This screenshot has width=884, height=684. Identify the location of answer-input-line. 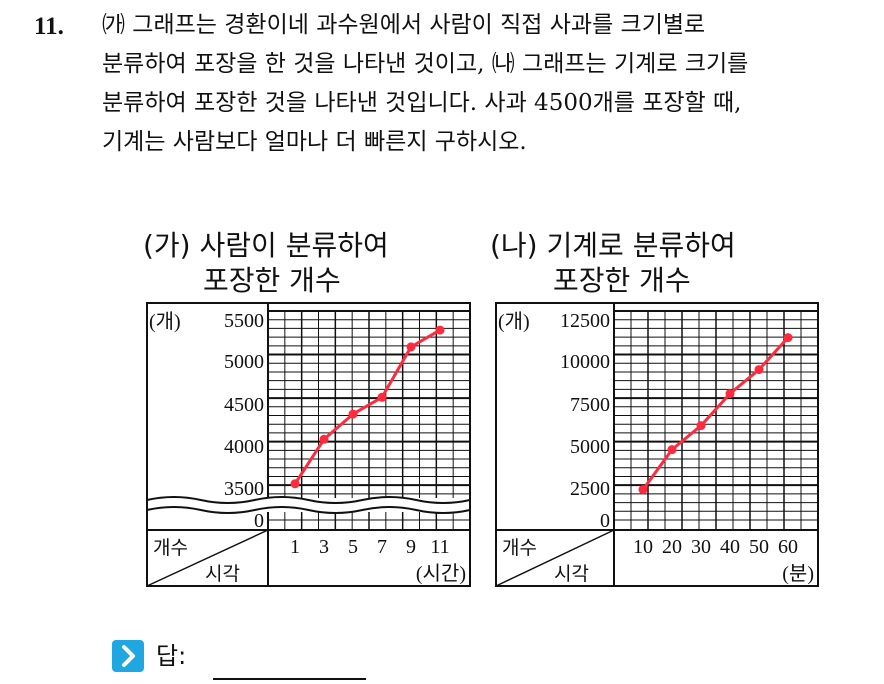
(289, 679).